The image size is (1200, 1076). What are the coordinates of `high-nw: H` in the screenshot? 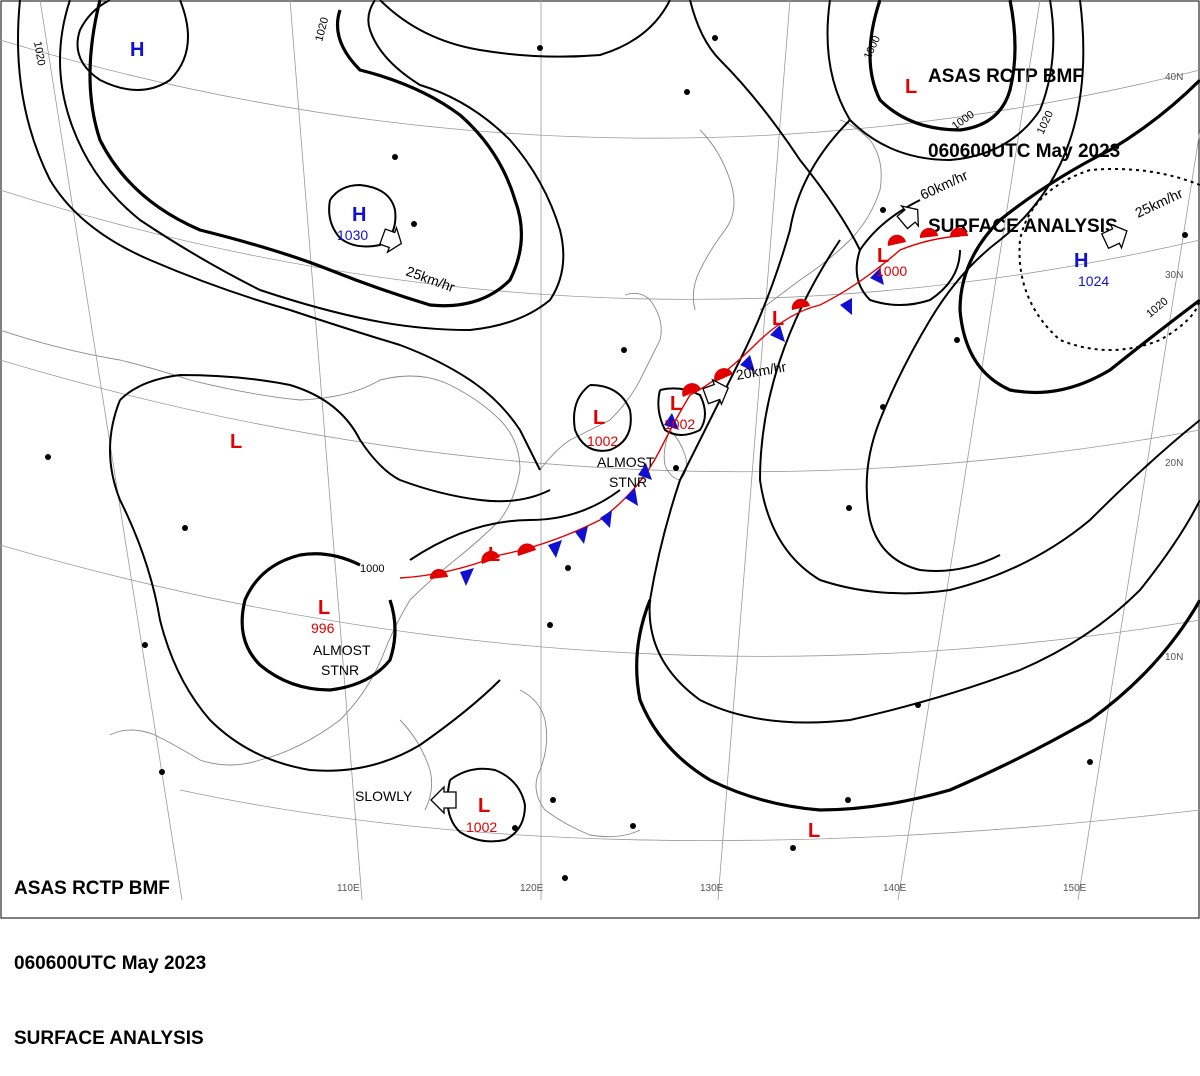 It's located at (137, 50).